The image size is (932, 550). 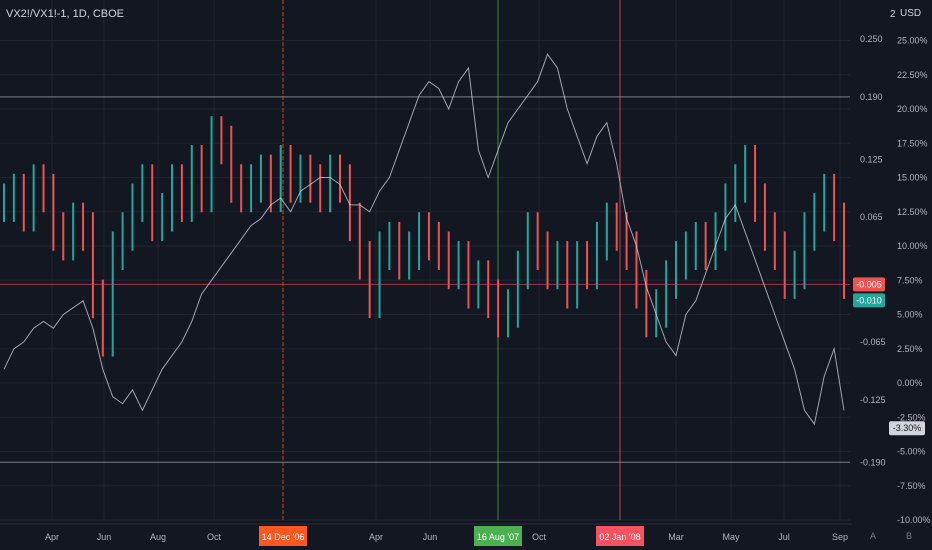 What do you see at coordinates (910, 315) in the screenshot?
I see `right-axis-tick: 5.00%` at bounding box center [910, 315].